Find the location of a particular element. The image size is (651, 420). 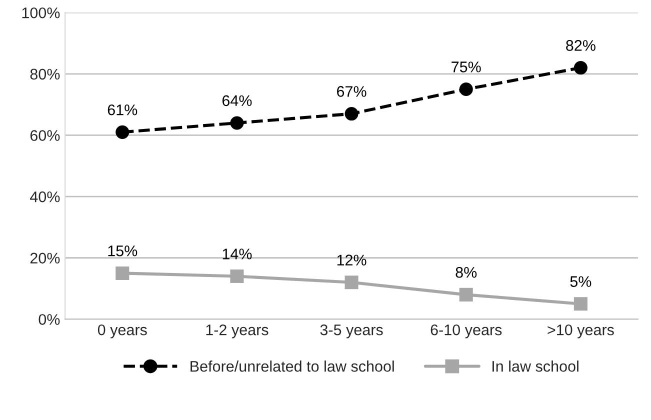

y-tick-label: 20% is located at coordinates (45, 258).